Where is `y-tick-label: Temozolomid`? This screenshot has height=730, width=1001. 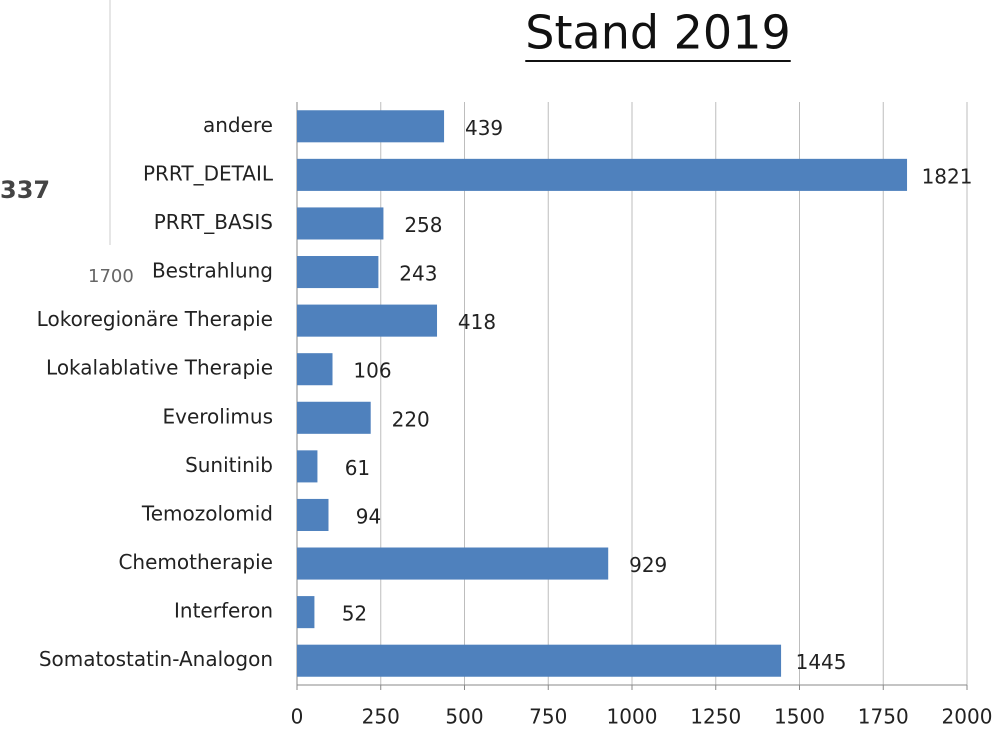
y-tick-label: Temozolomid is located at coordinates (207, 513).